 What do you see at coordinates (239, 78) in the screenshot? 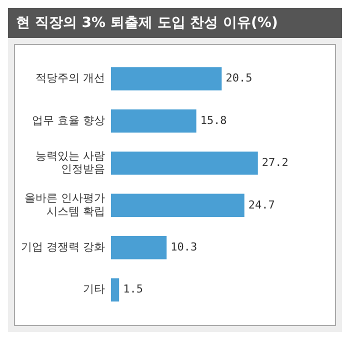
I see `data-label: 20.5` at bounding box center [239, 78].